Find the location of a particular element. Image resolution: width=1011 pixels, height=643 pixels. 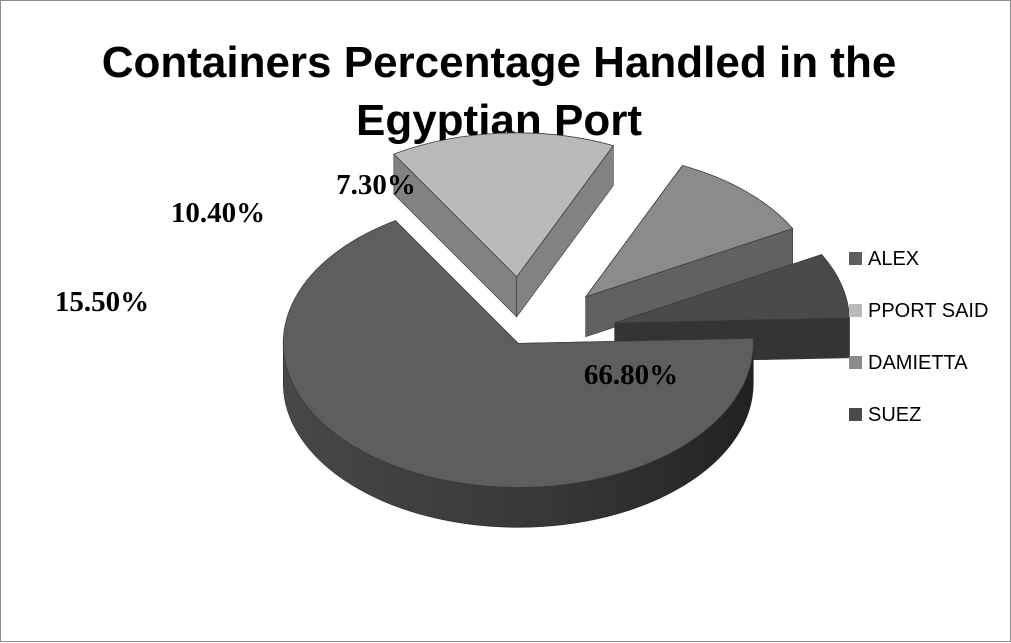

chart-title-line-1: Containers Percentage Handled in the is located at coordinates (499, 62).